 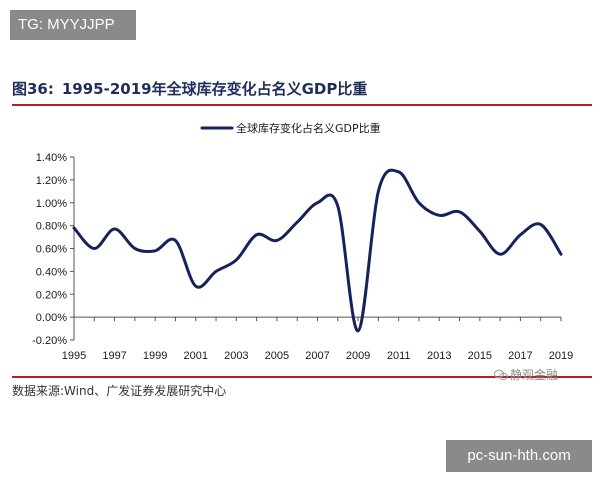 I want to click on y-tick-label: 0.80%, so click(x=51, y=227).